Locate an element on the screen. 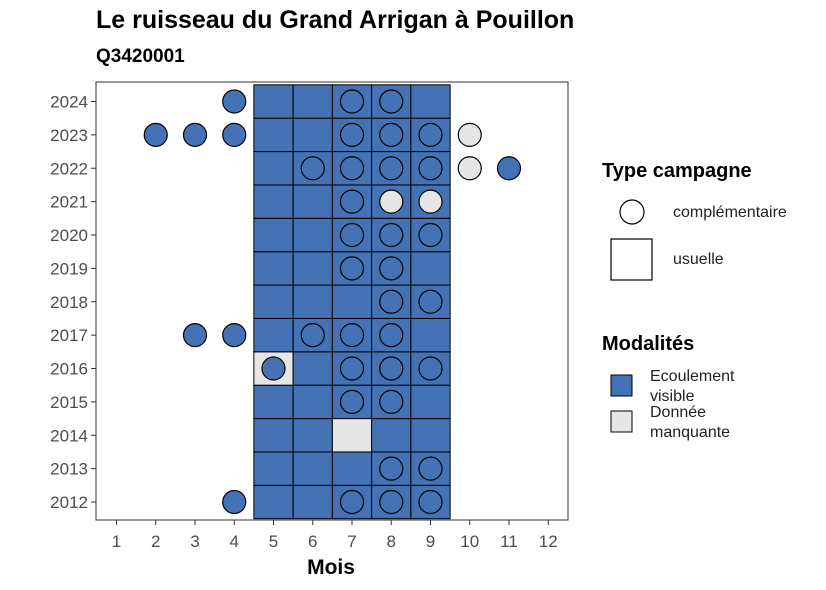 The width and height of the screenshot is (826, 590). legend-key-visible is located at coordinates (621, 385).